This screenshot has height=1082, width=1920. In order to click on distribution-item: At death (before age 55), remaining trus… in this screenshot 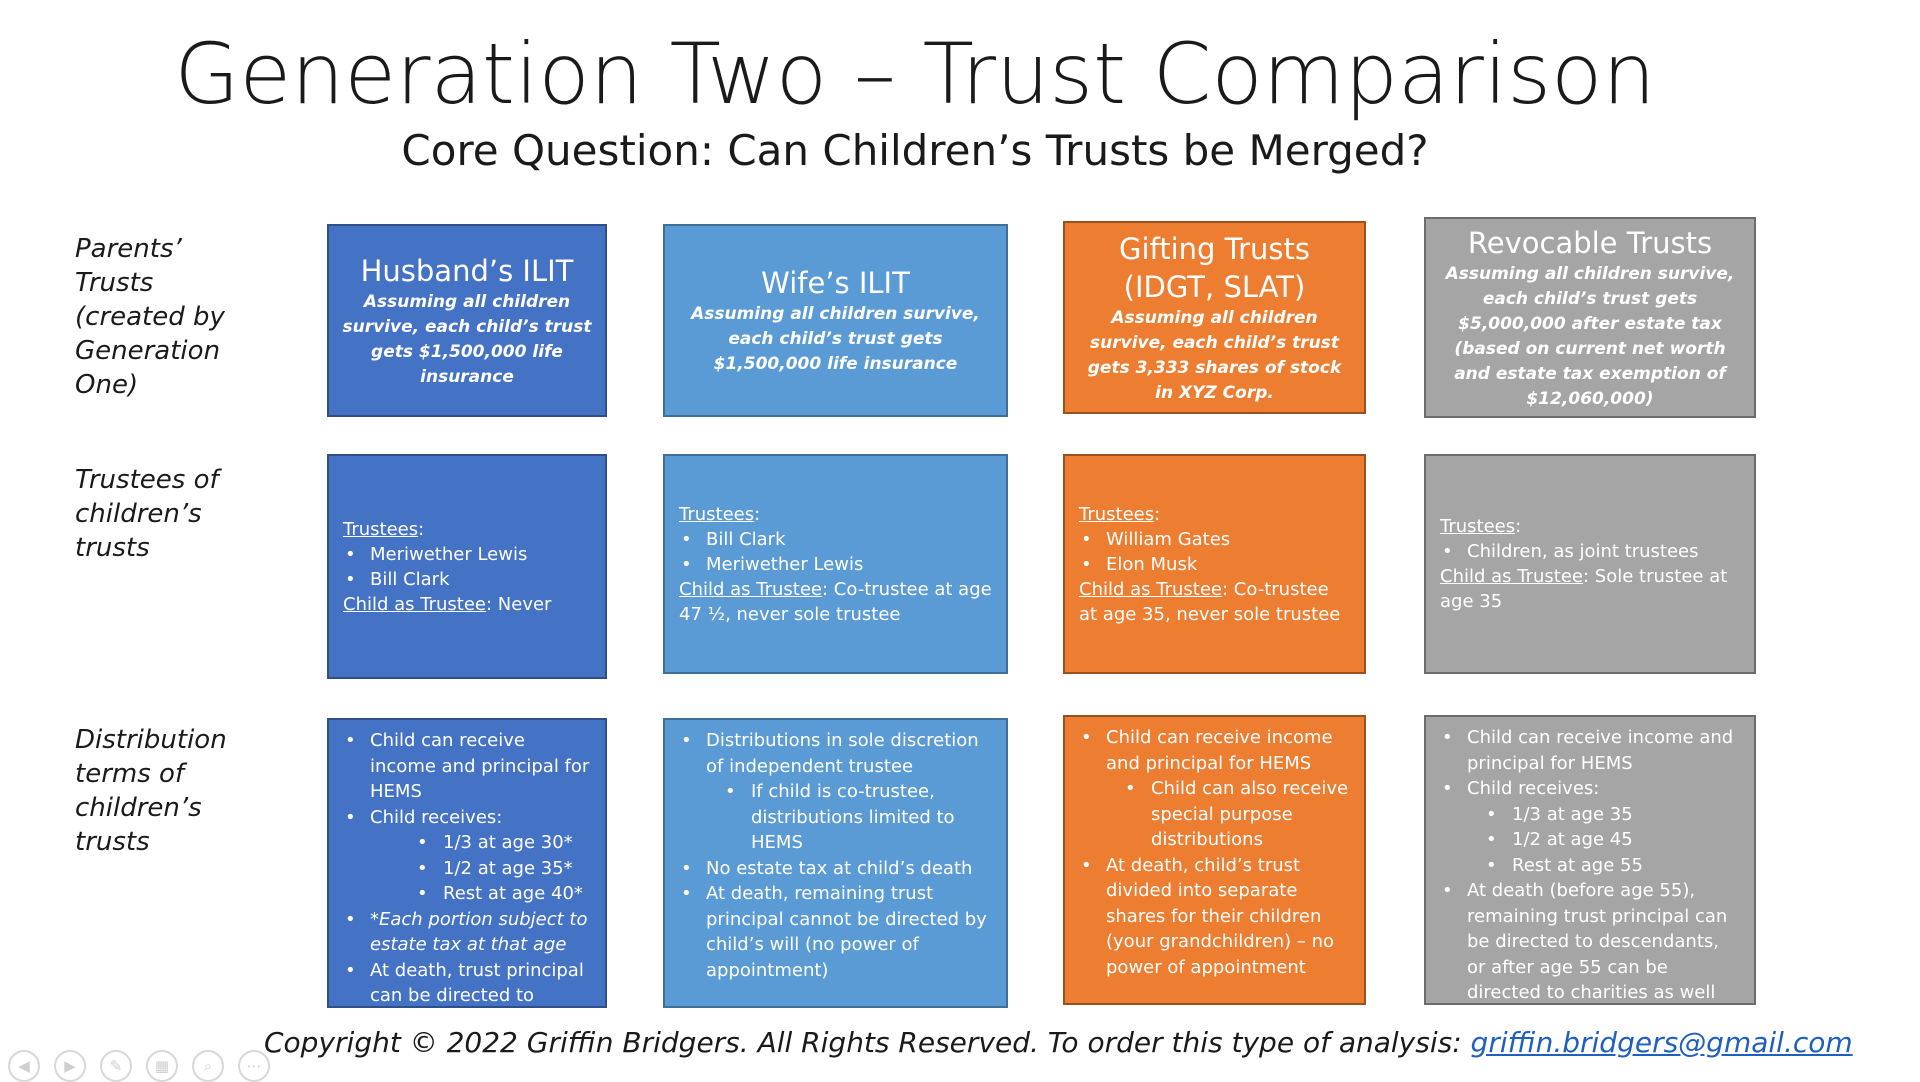, I will do `click(1590, 942)`.